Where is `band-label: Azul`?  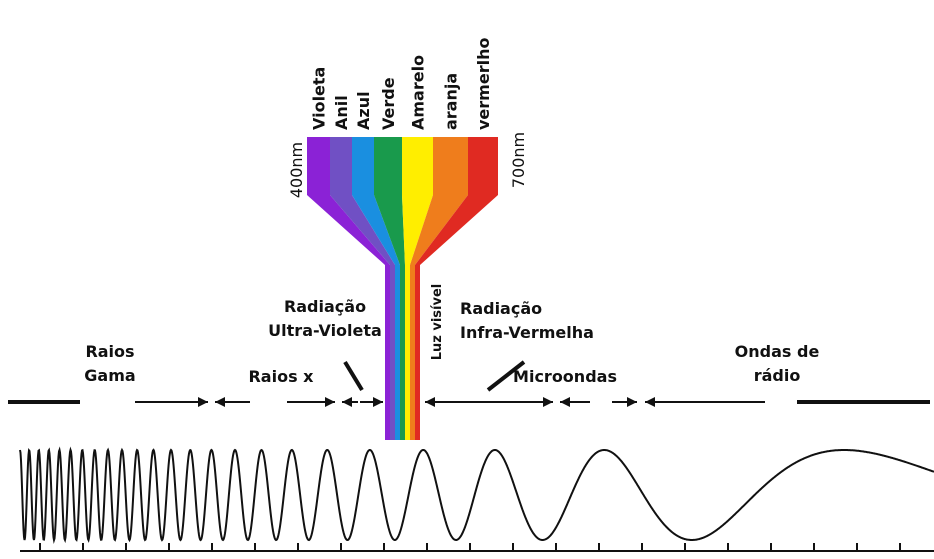 band-label: Azul is located at coordinates (363, 110).